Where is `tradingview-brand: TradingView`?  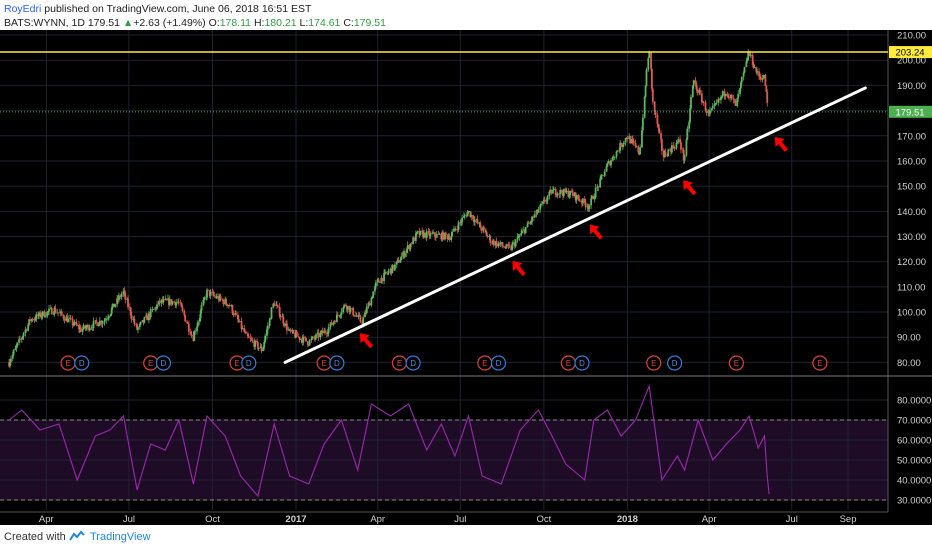 tradingview-brand: TradingView is located at coordinates (120, 537).